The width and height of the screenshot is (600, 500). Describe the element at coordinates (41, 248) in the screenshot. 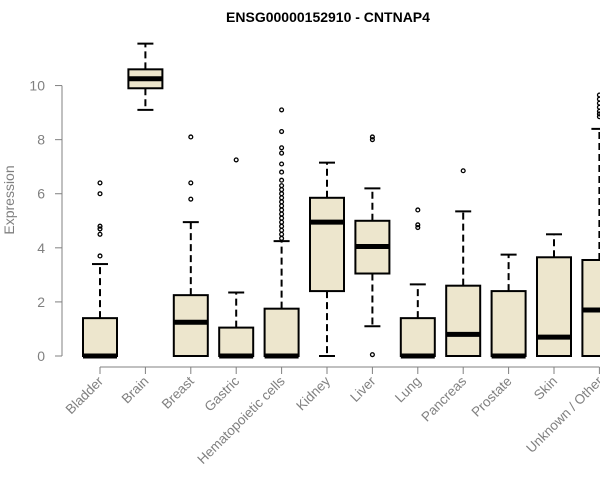

I see `y-tick-label: 4` at that location.